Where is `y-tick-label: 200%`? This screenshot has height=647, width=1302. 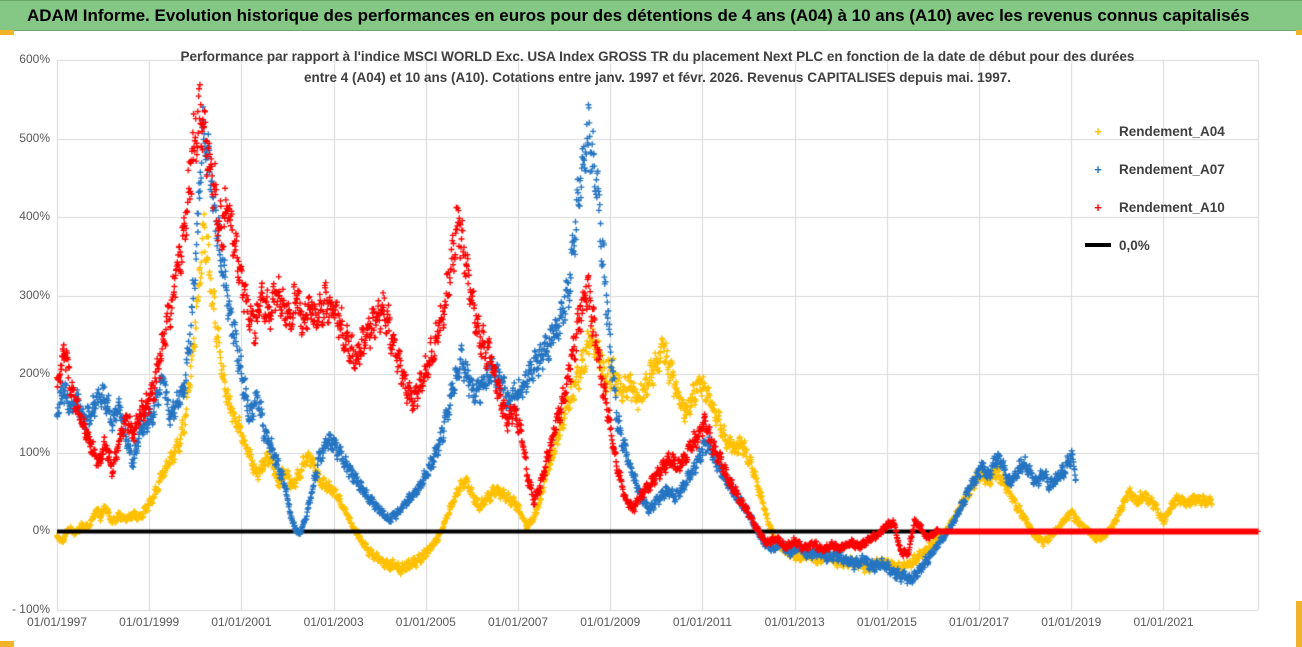
y-tick-label: 200% is located at coordinates (34, 373).